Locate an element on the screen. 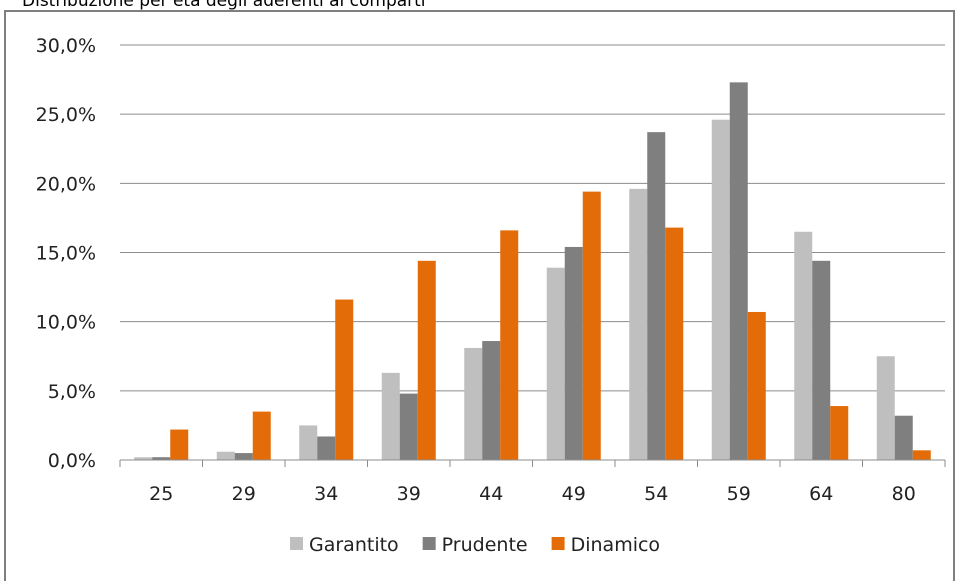 Image resolution: width=961 pixels, height=586 pixels. x-tick-label: 54 is located at coordinates (656, 494).